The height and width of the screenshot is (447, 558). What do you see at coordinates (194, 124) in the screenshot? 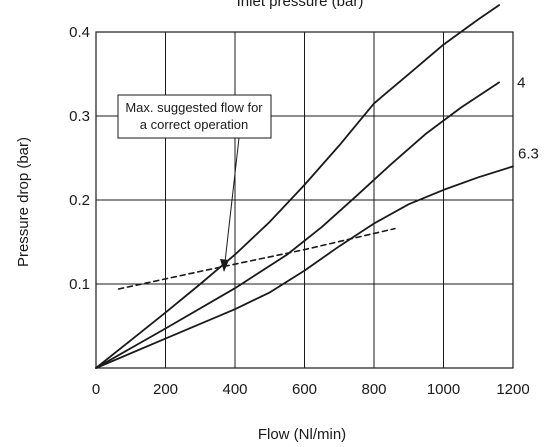
I see `annotation-line-2: a correct operation` at bounding box center [194, 124].